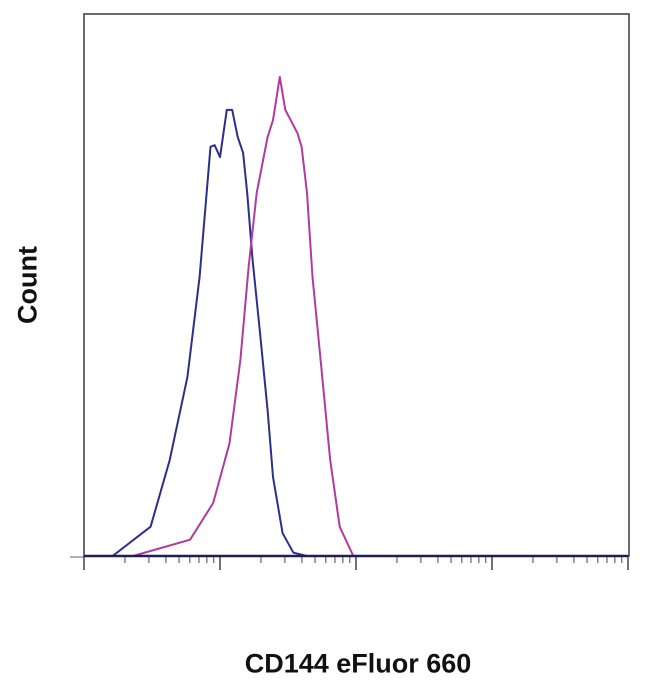 The width and height of the screenshot is (650, 682). Describe the element at coordinates (27, 285) in the screenshot. I see `y-axis-label: Count` at that location.